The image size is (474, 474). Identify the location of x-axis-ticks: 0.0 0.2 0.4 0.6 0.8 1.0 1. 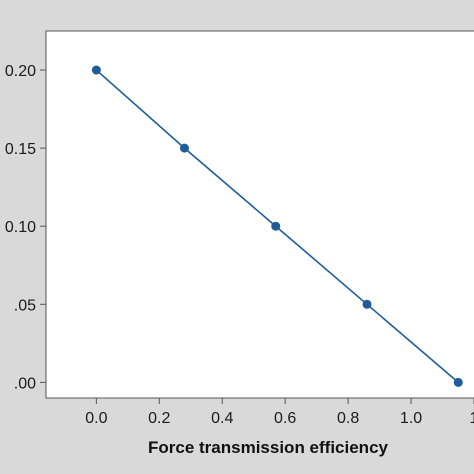
(279, 412).